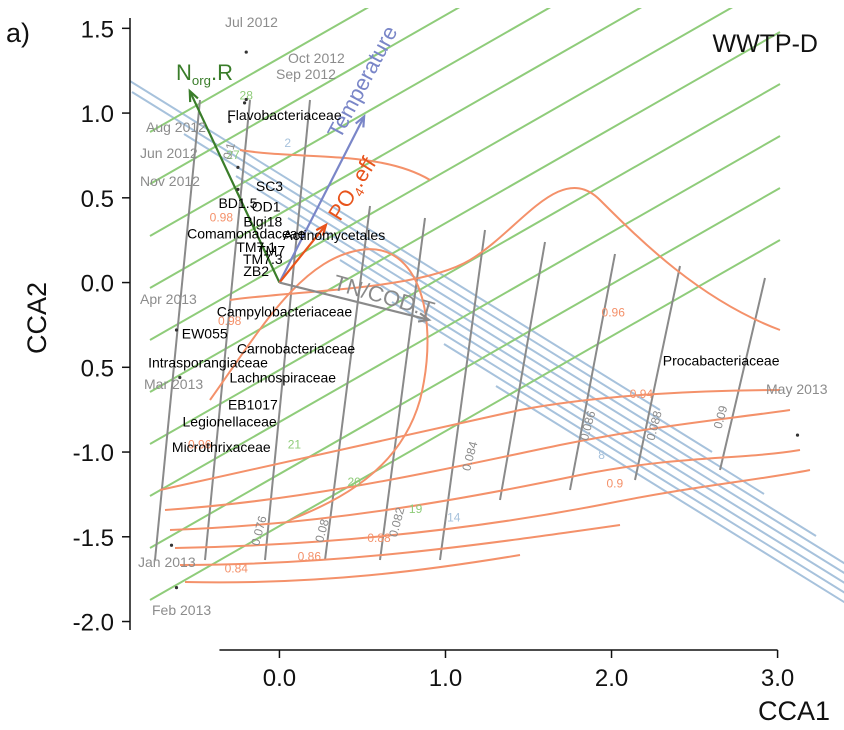  What do you see at coordinates (256, 247) in the screenshot?
I see `taxon-label: TM7.1` at bounding box center [256, 247].